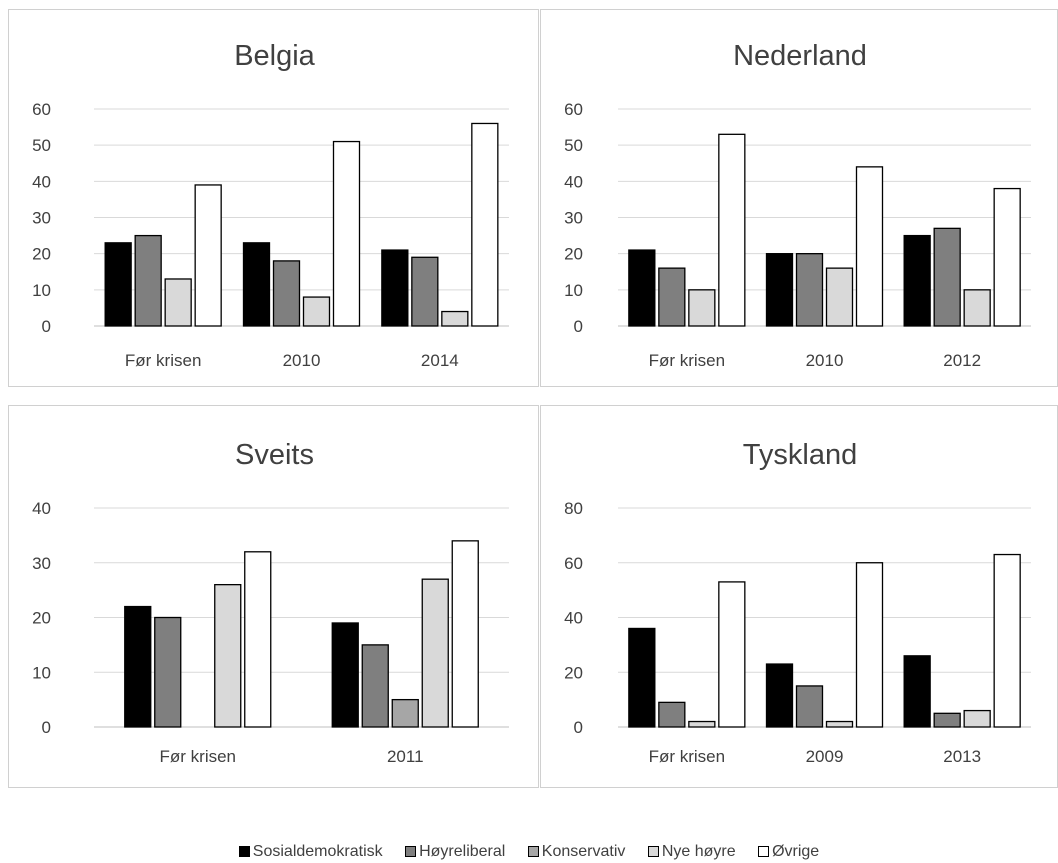 Image resolution: width=1058 pixels, height=863 pixels. Describe the element at coordinates (825, 756) in the screenshot. I see `x-tick-label: 2009` at that location.